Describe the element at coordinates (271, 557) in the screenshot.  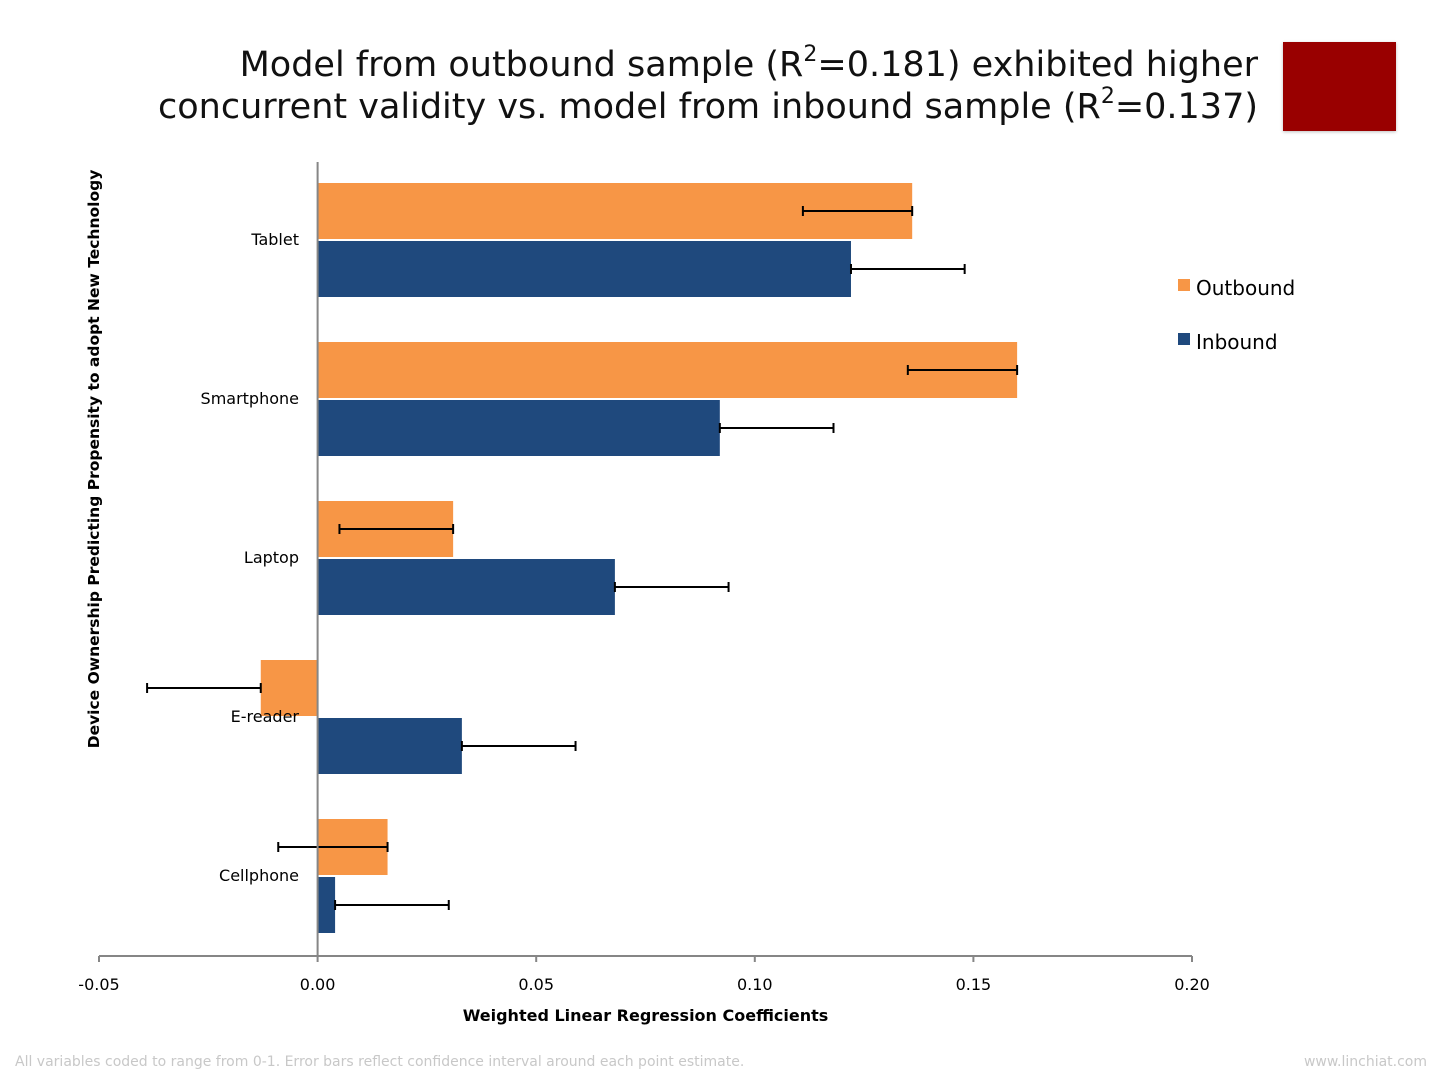
I see `category-label-laptop: Laptop` at that location.